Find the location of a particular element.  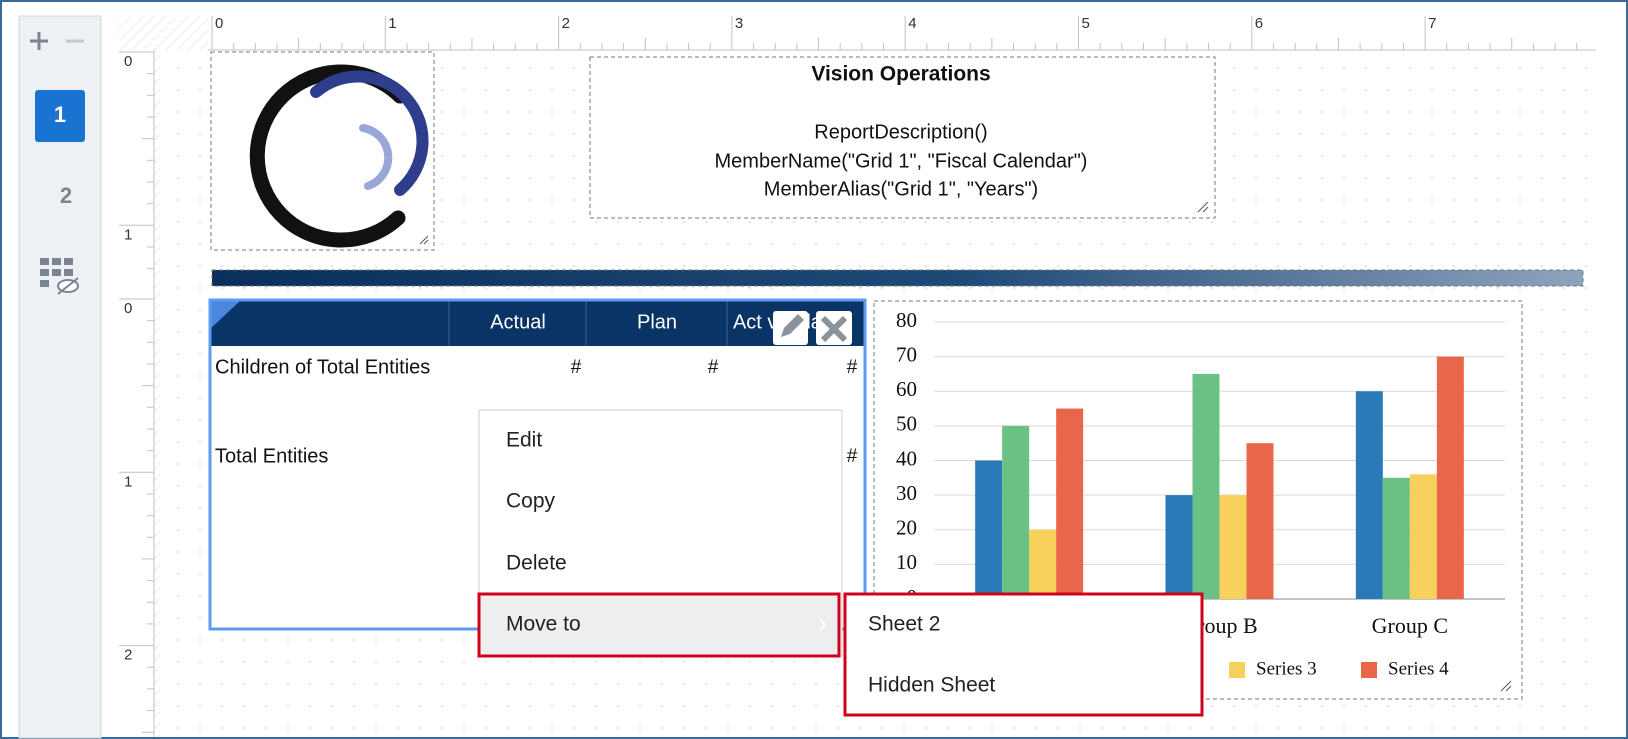

legend-label: Series 4 is located at coordinates (1418, 668).